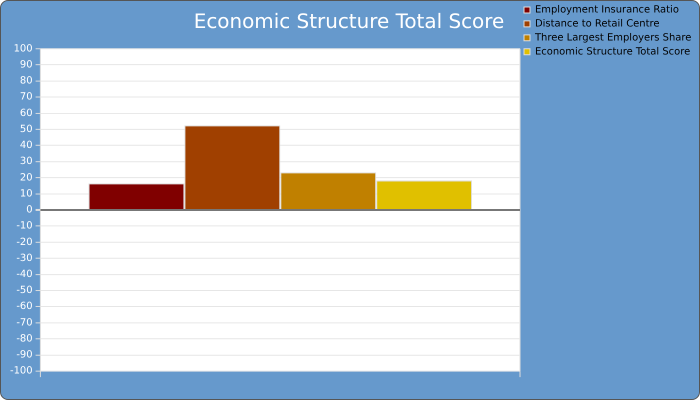 The height and width of the screenshot is (400, 700). What do you see at coordinates (23, 48) in the screenshot?
I see `y-tick-label: 100` at bounding box center [23, 48].